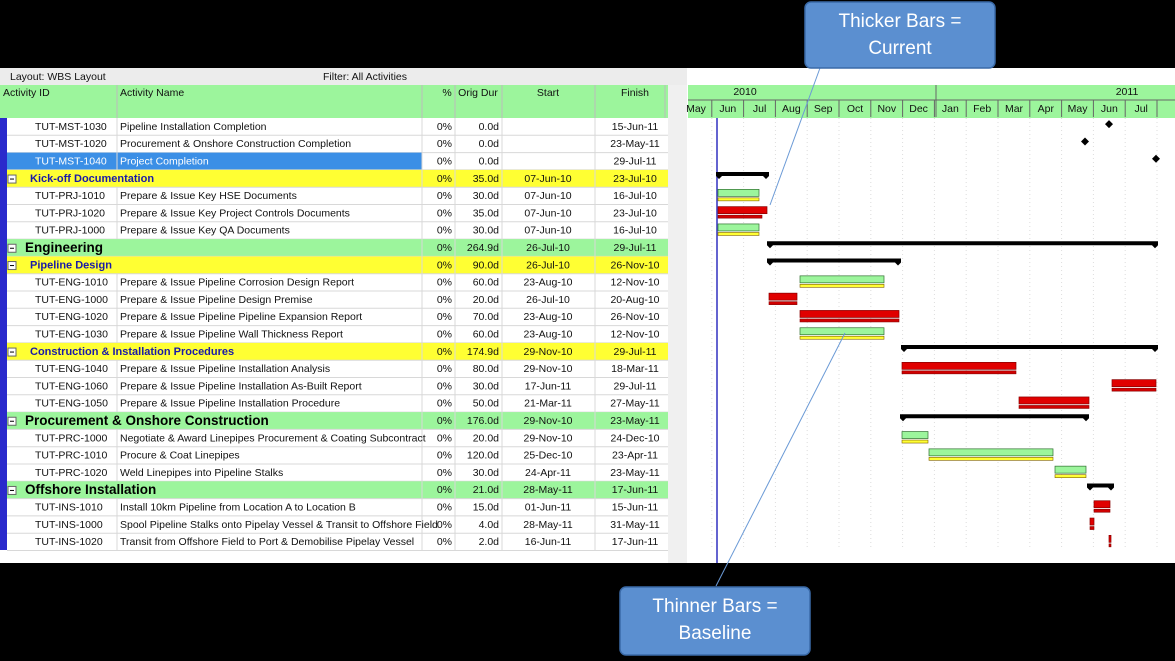  What do you see at coordinates (71, 283) in the screenshot?
I see `activity-id: TUT-ENG-1010` at bounding box center [71, 283].